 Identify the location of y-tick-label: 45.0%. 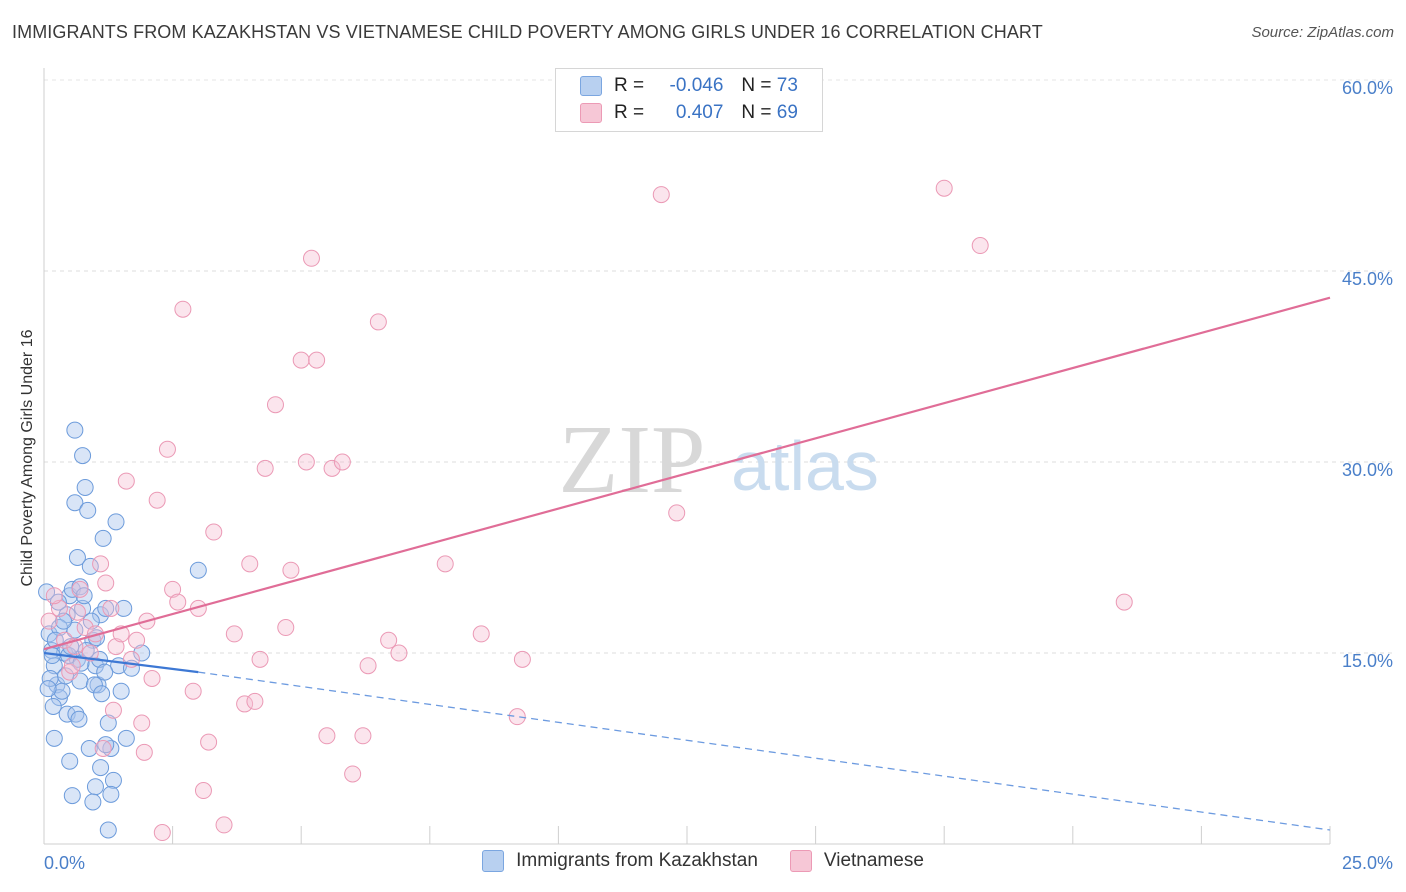
(1367, 279).